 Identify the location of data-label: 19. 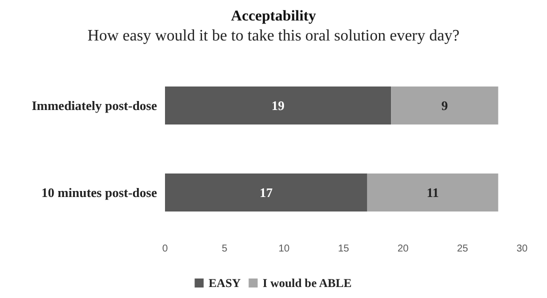
(279, 105).